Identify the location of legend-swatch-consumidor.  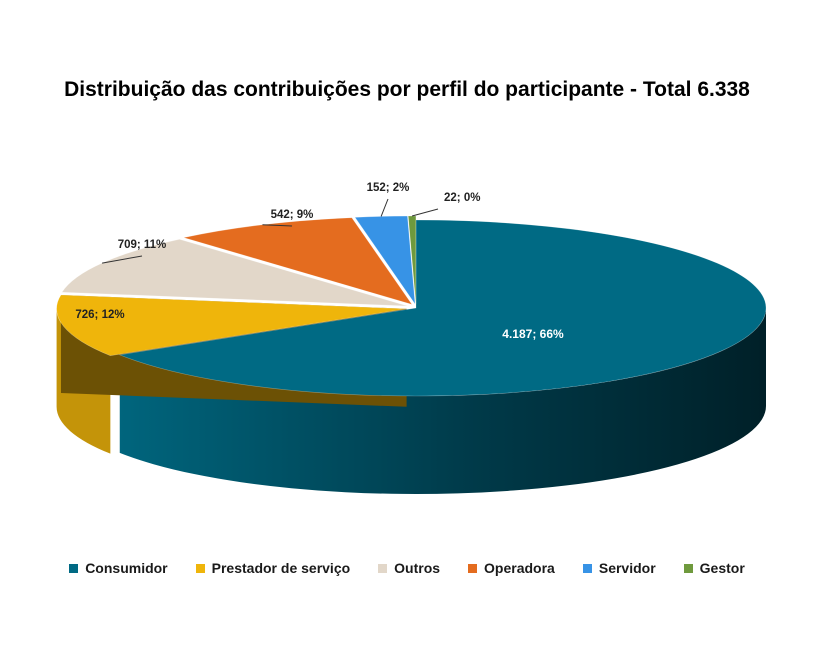
(74, 568).